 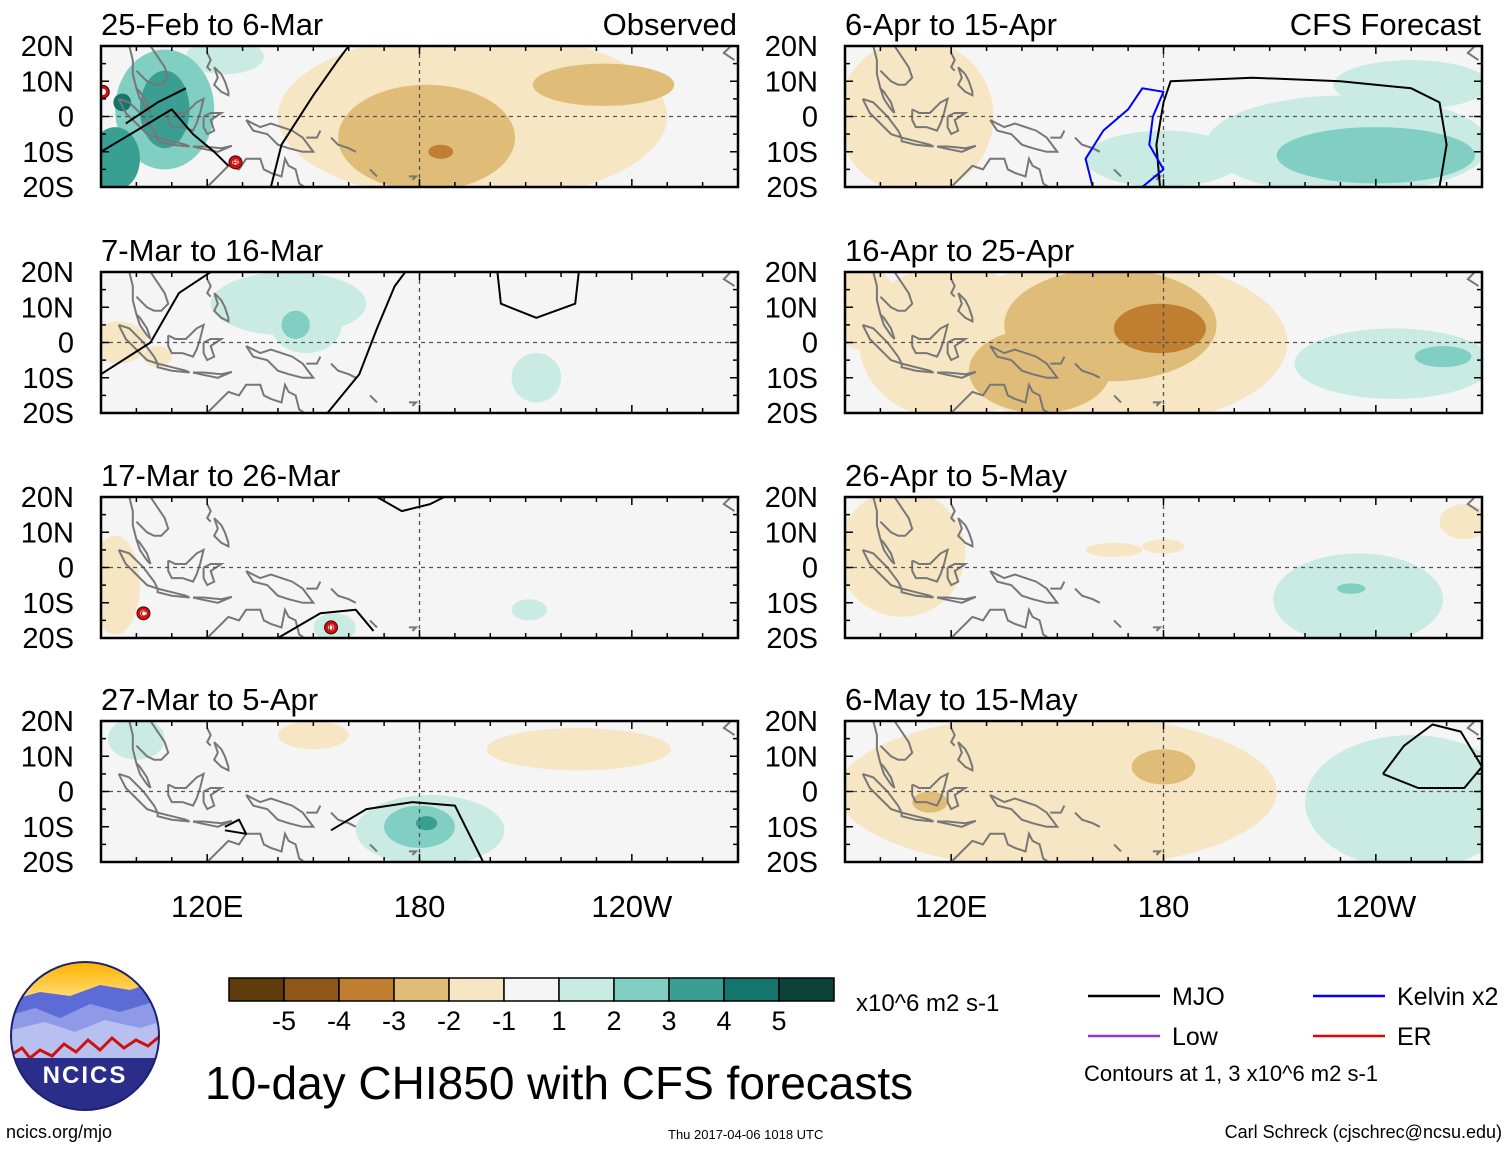 I want to click on colorbar-tick-label: 4, so click(x=723, y=1021).